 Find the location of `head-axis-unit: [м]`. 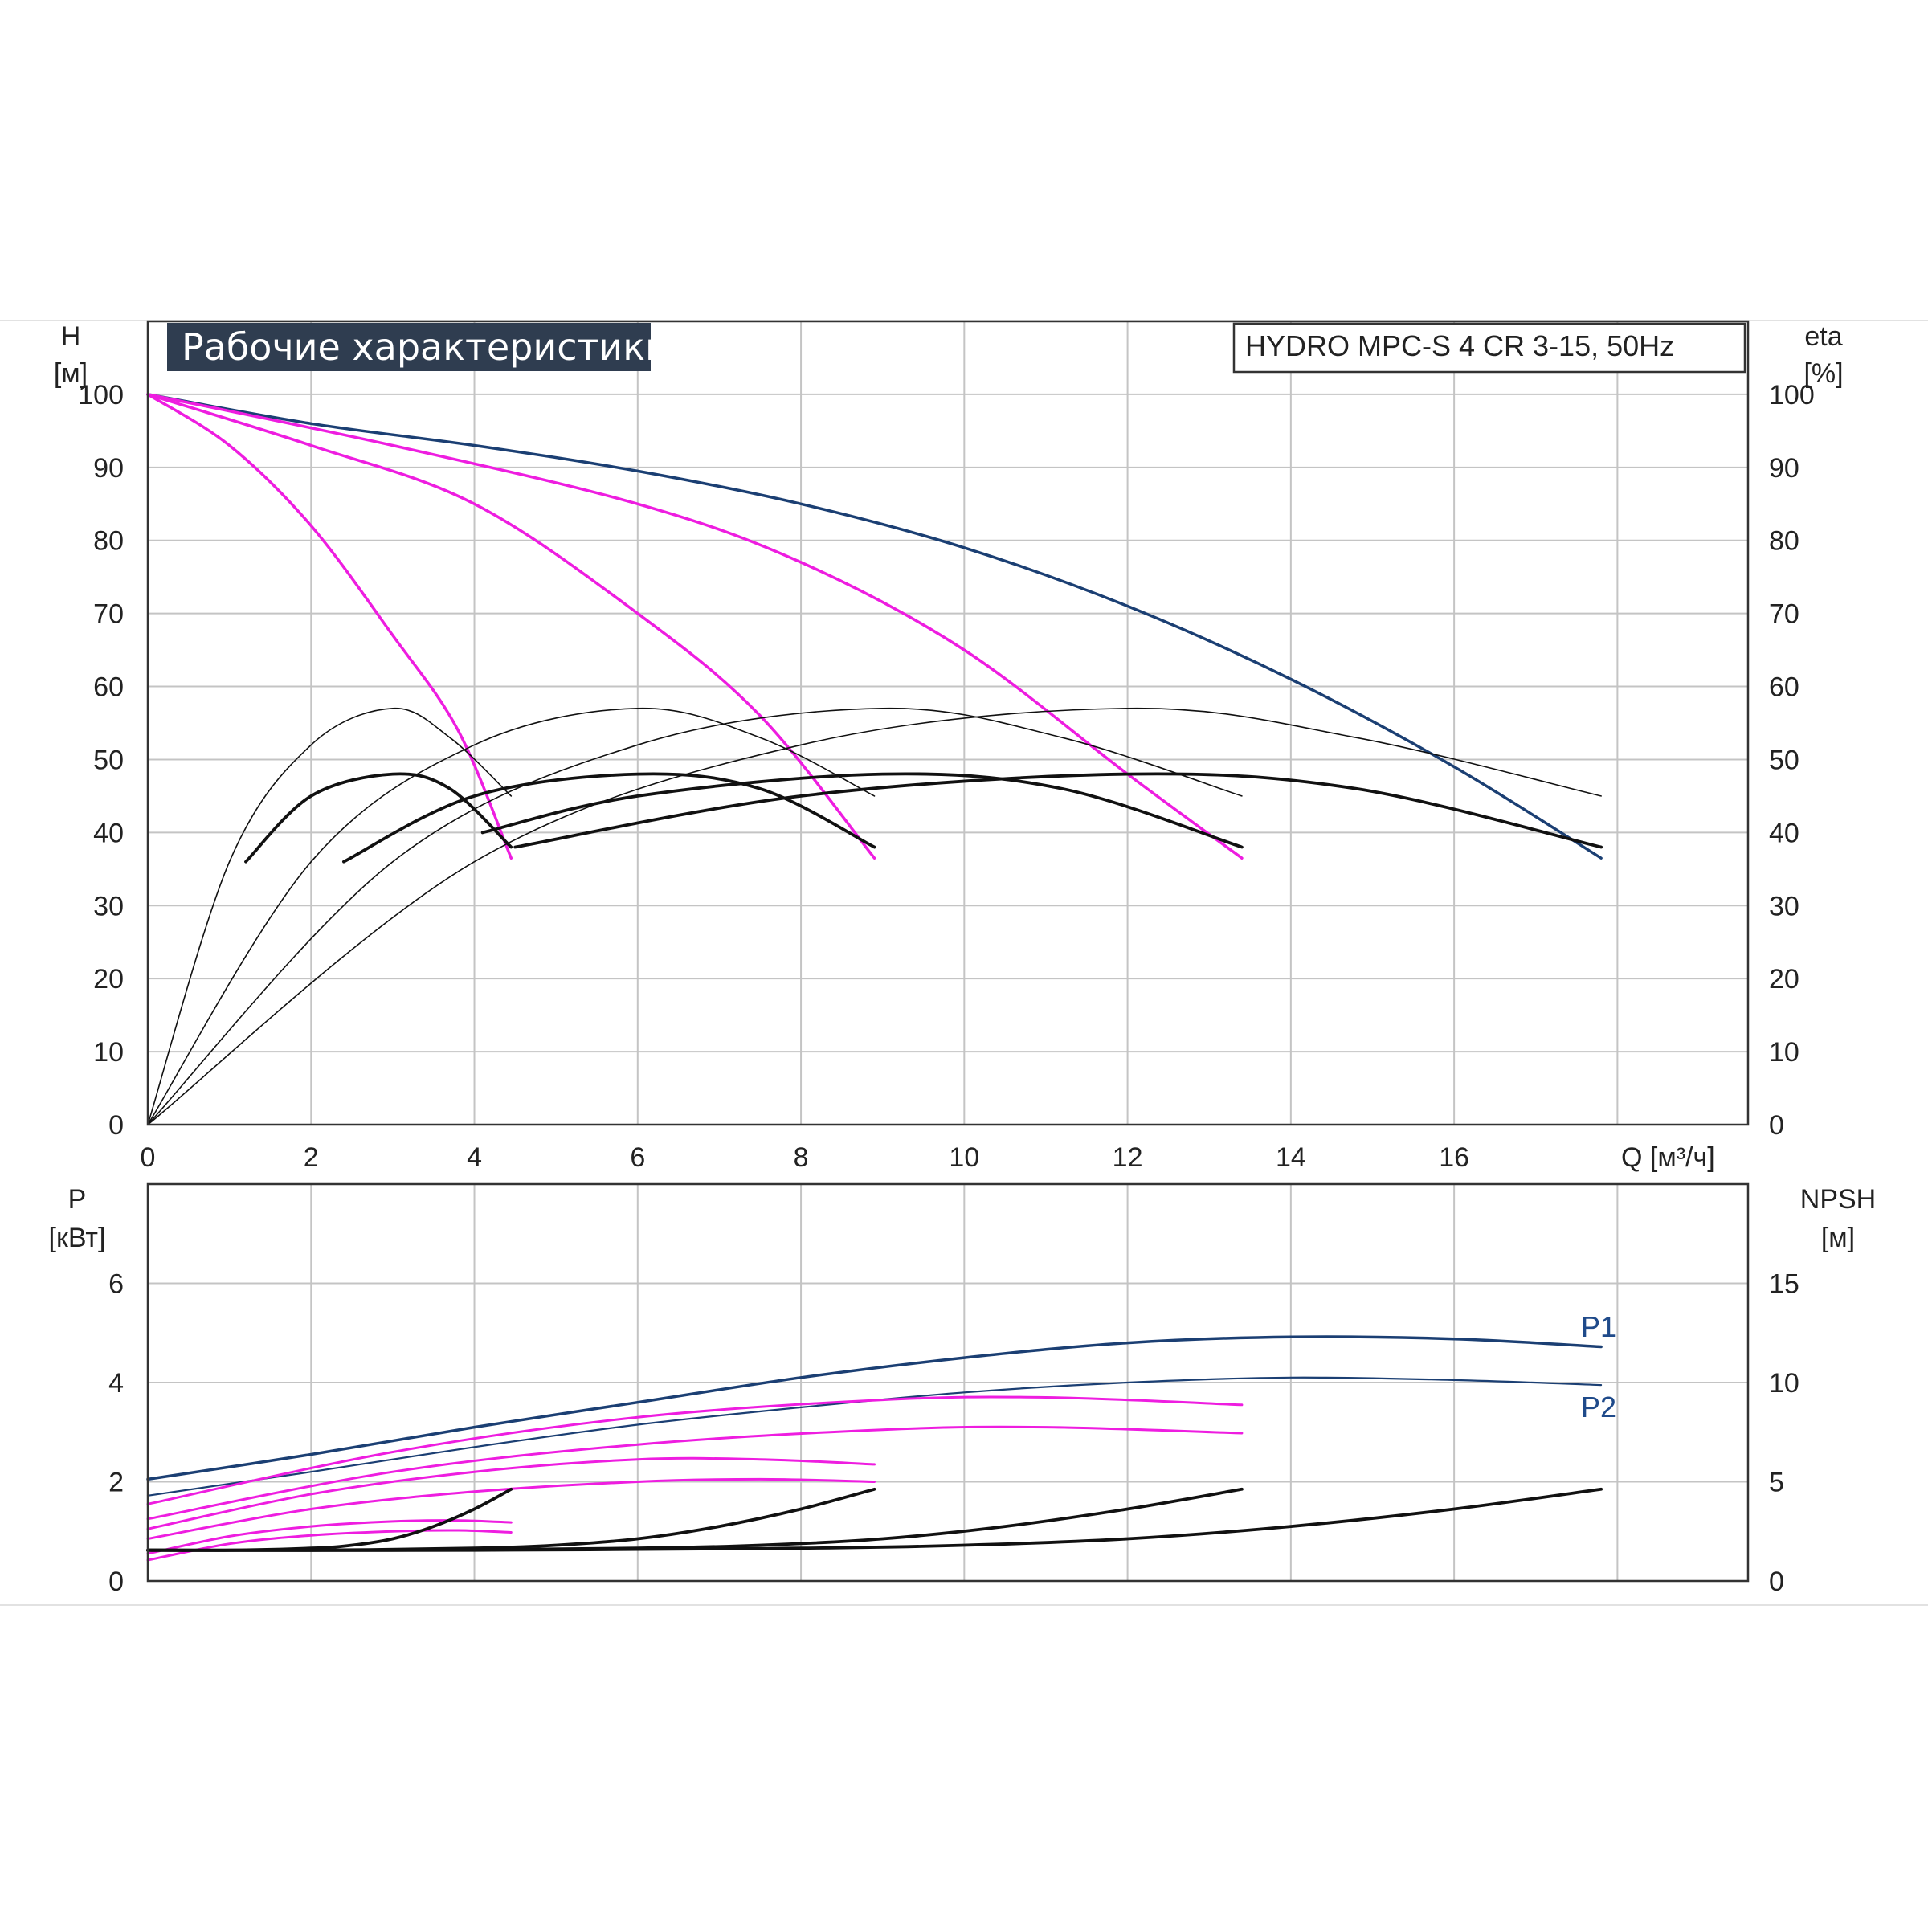

head-axis-unit: [м] is located at coordinates (71, 374).